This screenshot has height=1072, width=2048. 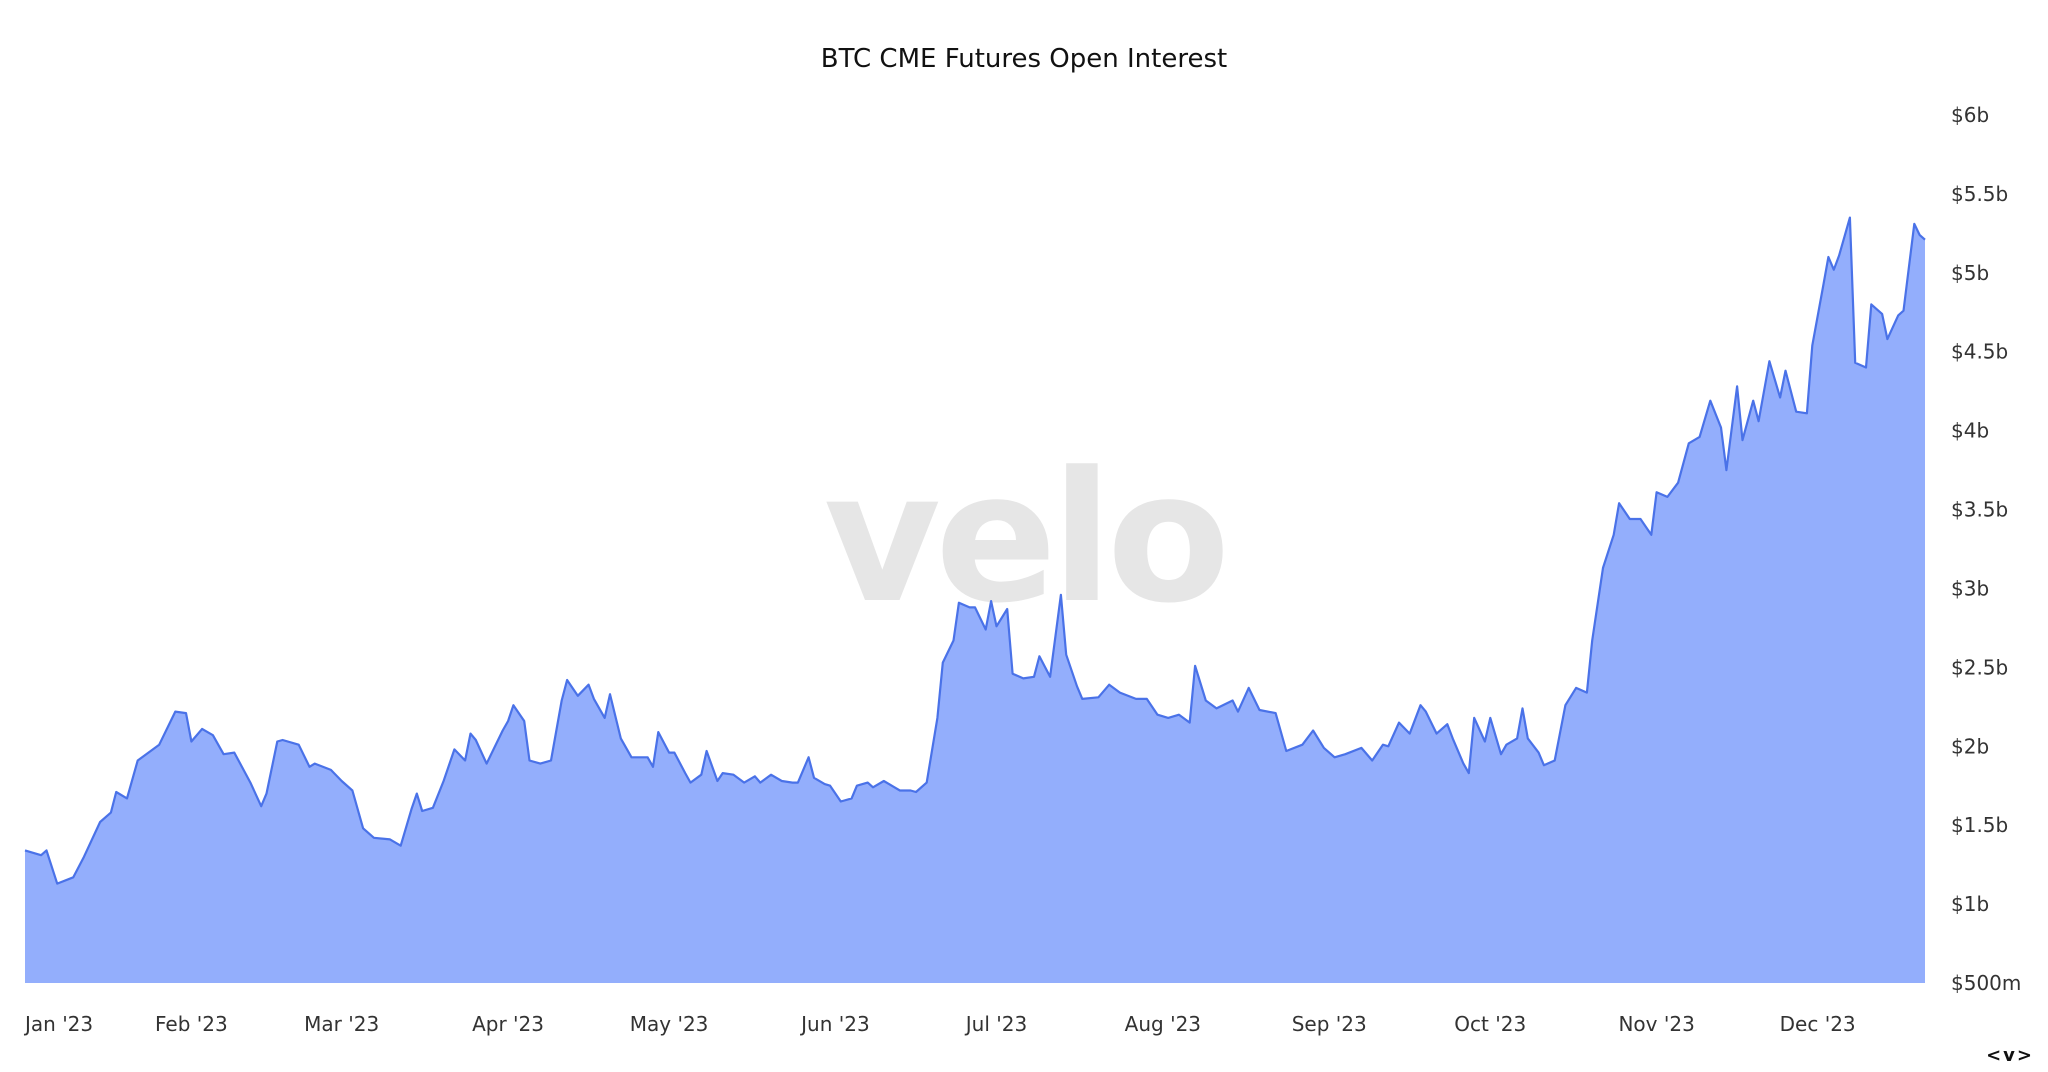 What do you see at coordinates (1490, 1024) in the screenshot?
I see `x-tick-label: Oct '23` at bounding box center [1490, 1024].